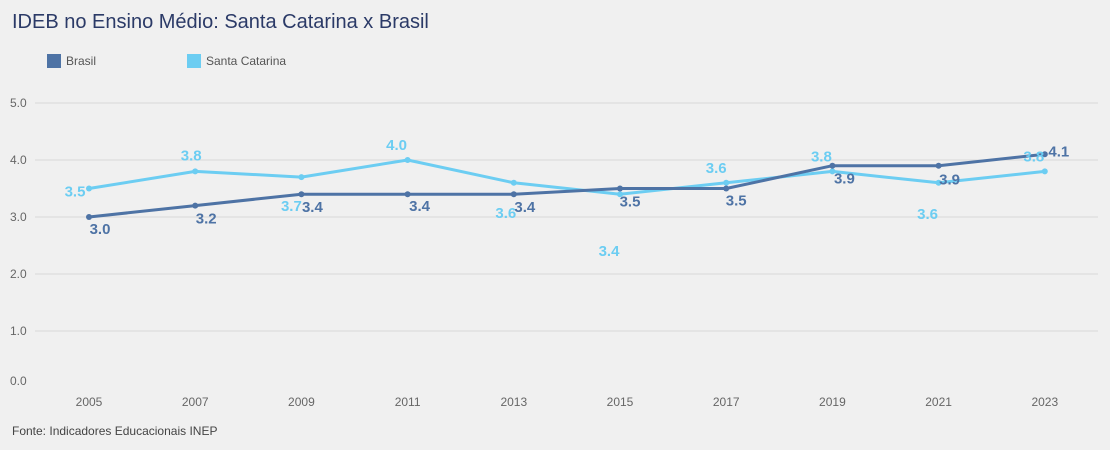 The width and height of the screenshot is (1110, 450). Describe the element at coordinates (18, 331) in the screenshot. I see `y-tick-label: 1.0` at that location.